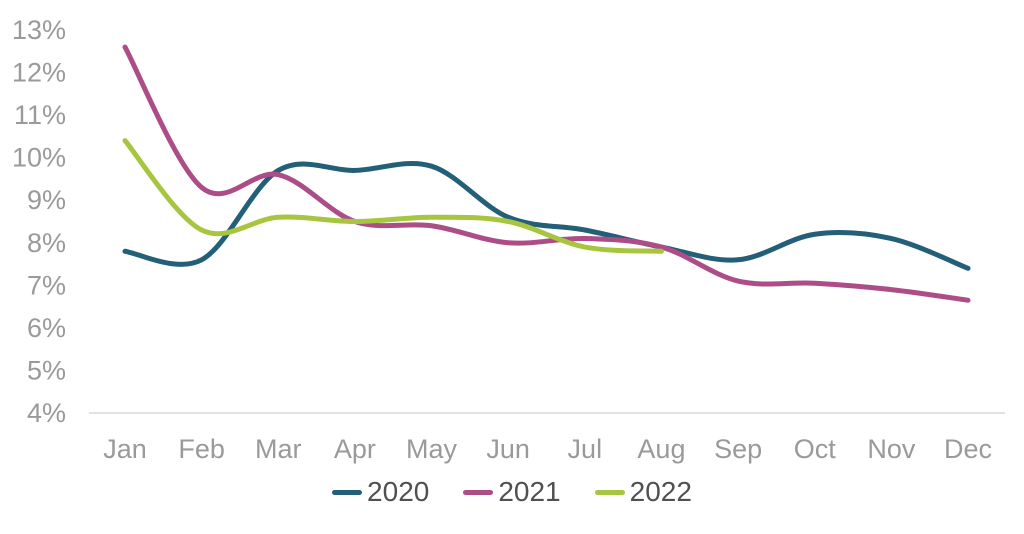 The height and width of the screenshot is (534, 1024). I want to click on chart-legend: 2020 2021 2022, so click(512, 492).